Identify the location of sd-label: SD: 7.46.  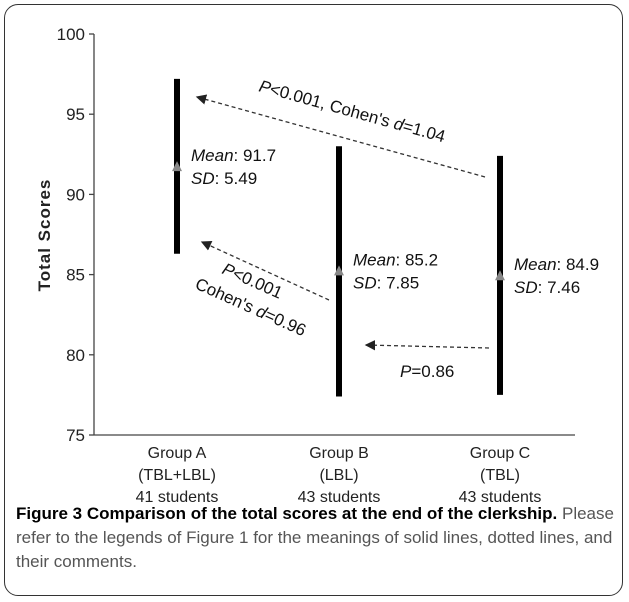
(547, 287).